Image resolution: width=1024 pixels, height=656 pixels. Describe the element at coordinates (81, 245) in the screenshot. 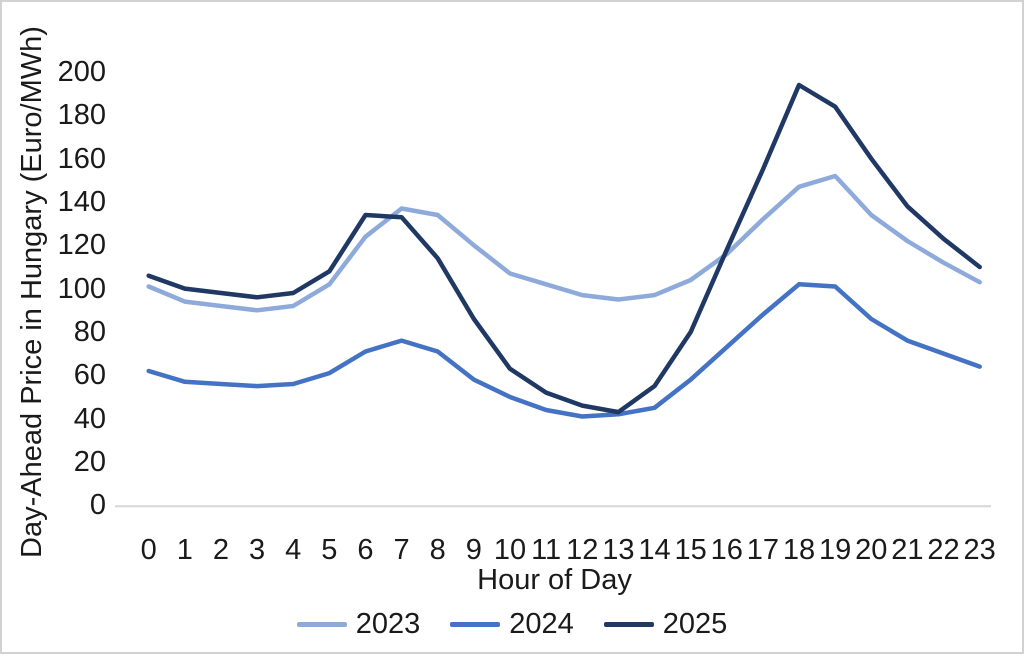

I see `y-tick-label: 120` at that location.